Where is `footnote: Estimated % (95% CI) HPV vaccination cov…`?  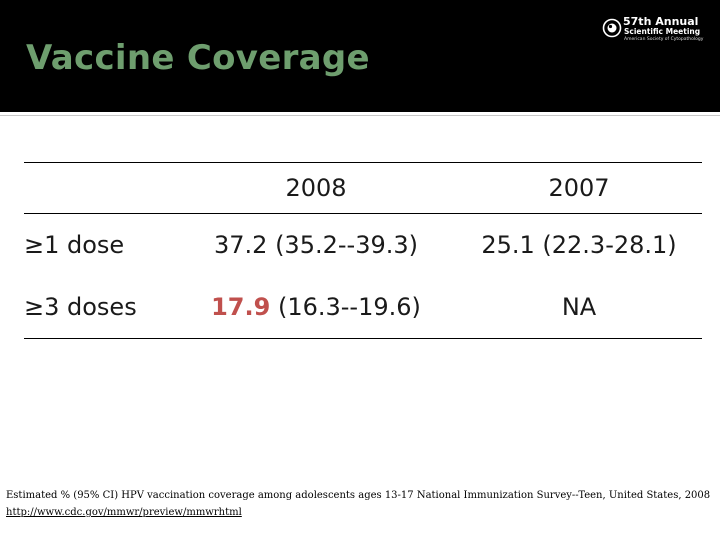
footnote: Estimated % (95% CI) HPV vaccination cov… is located at coordinates (358, 495).